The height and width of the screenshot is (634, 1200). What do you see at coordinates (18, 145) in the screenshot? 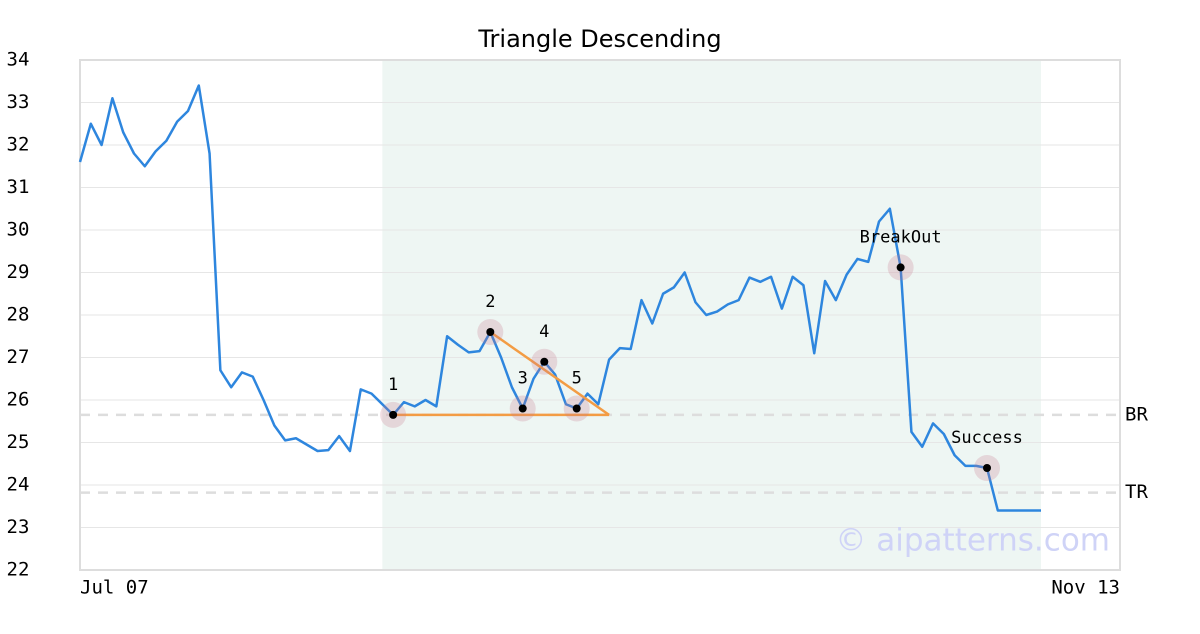
I see `y-tick-label: 32` at bounding box center [18, 145].